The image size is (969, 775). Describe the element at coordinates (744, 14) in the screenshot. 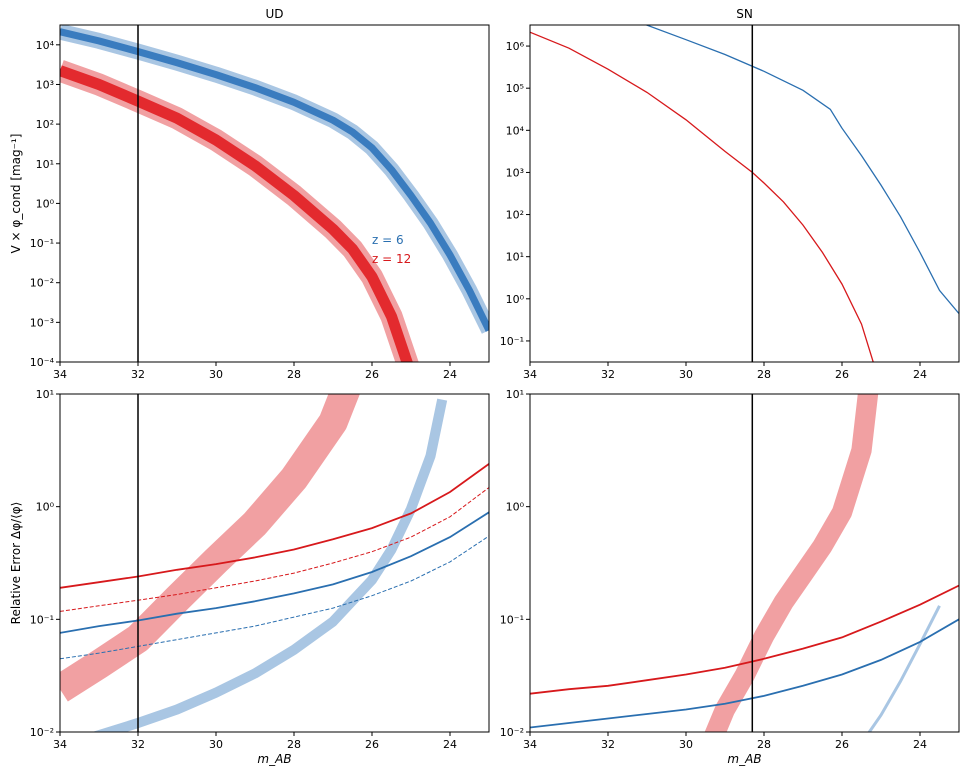

I see `panel-title: SN` at that location.